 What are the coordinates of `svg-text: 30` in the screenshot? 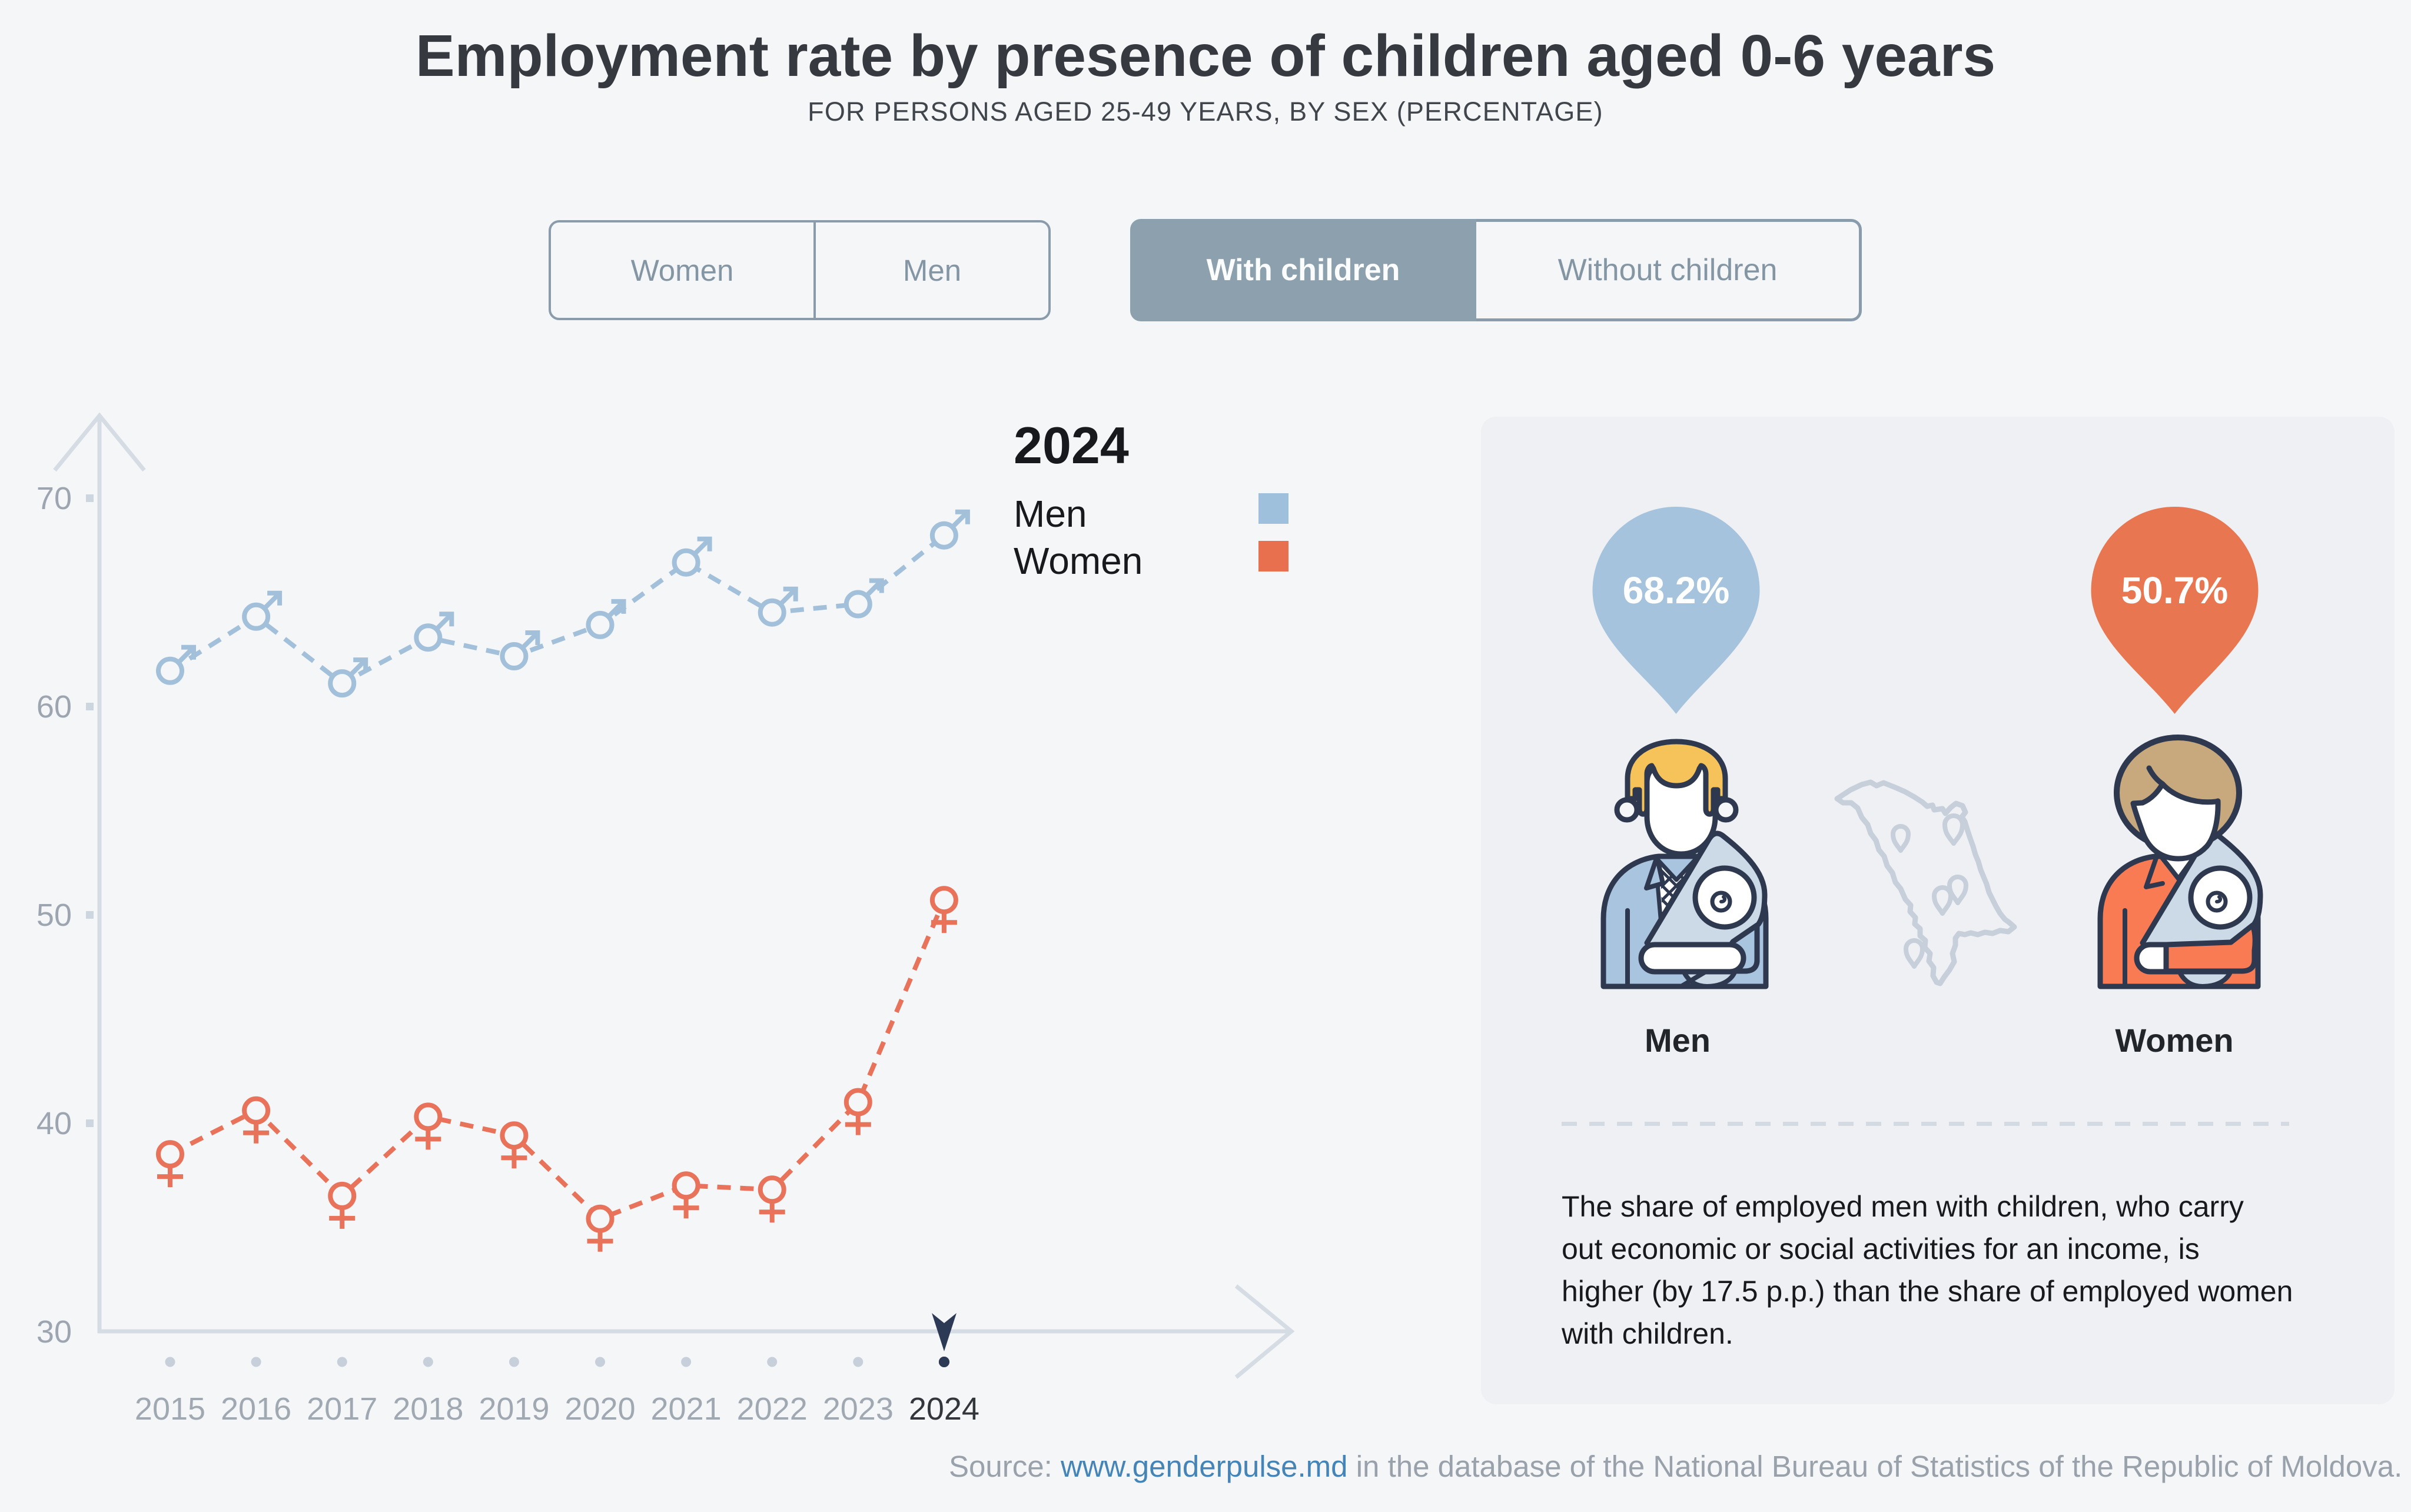 It's located at (54, 1332).